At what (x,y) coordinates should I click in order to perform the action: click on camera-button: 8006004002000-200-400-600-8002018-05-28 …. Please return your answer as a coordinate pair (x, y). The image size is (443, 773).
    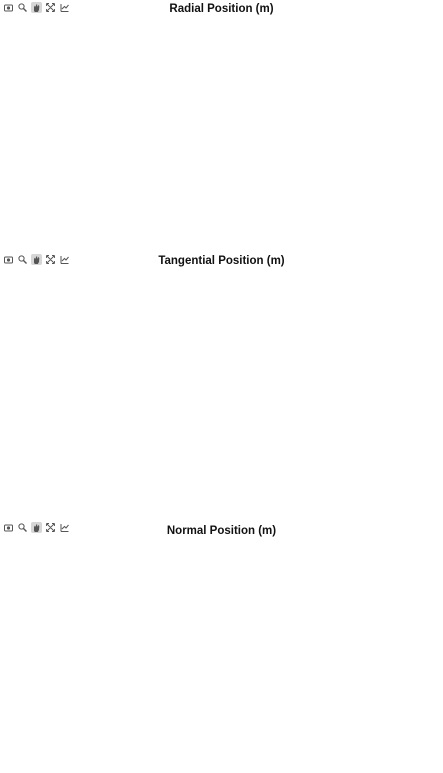
    Looking at the image, I should click on (8, 7).